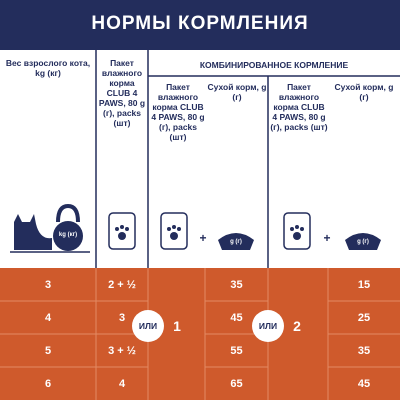 This screenshot has width=400, height=400. What do you see at coordinates (299, 241) in the screenshot?
I see `bowl-icons` at bounding box center [299, 241].